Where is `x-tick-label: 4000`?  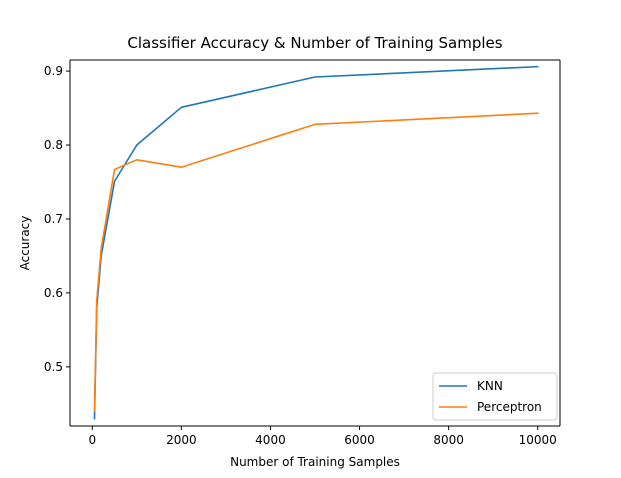
x-tick-label: 4000 is located at coordinates (270, 440).